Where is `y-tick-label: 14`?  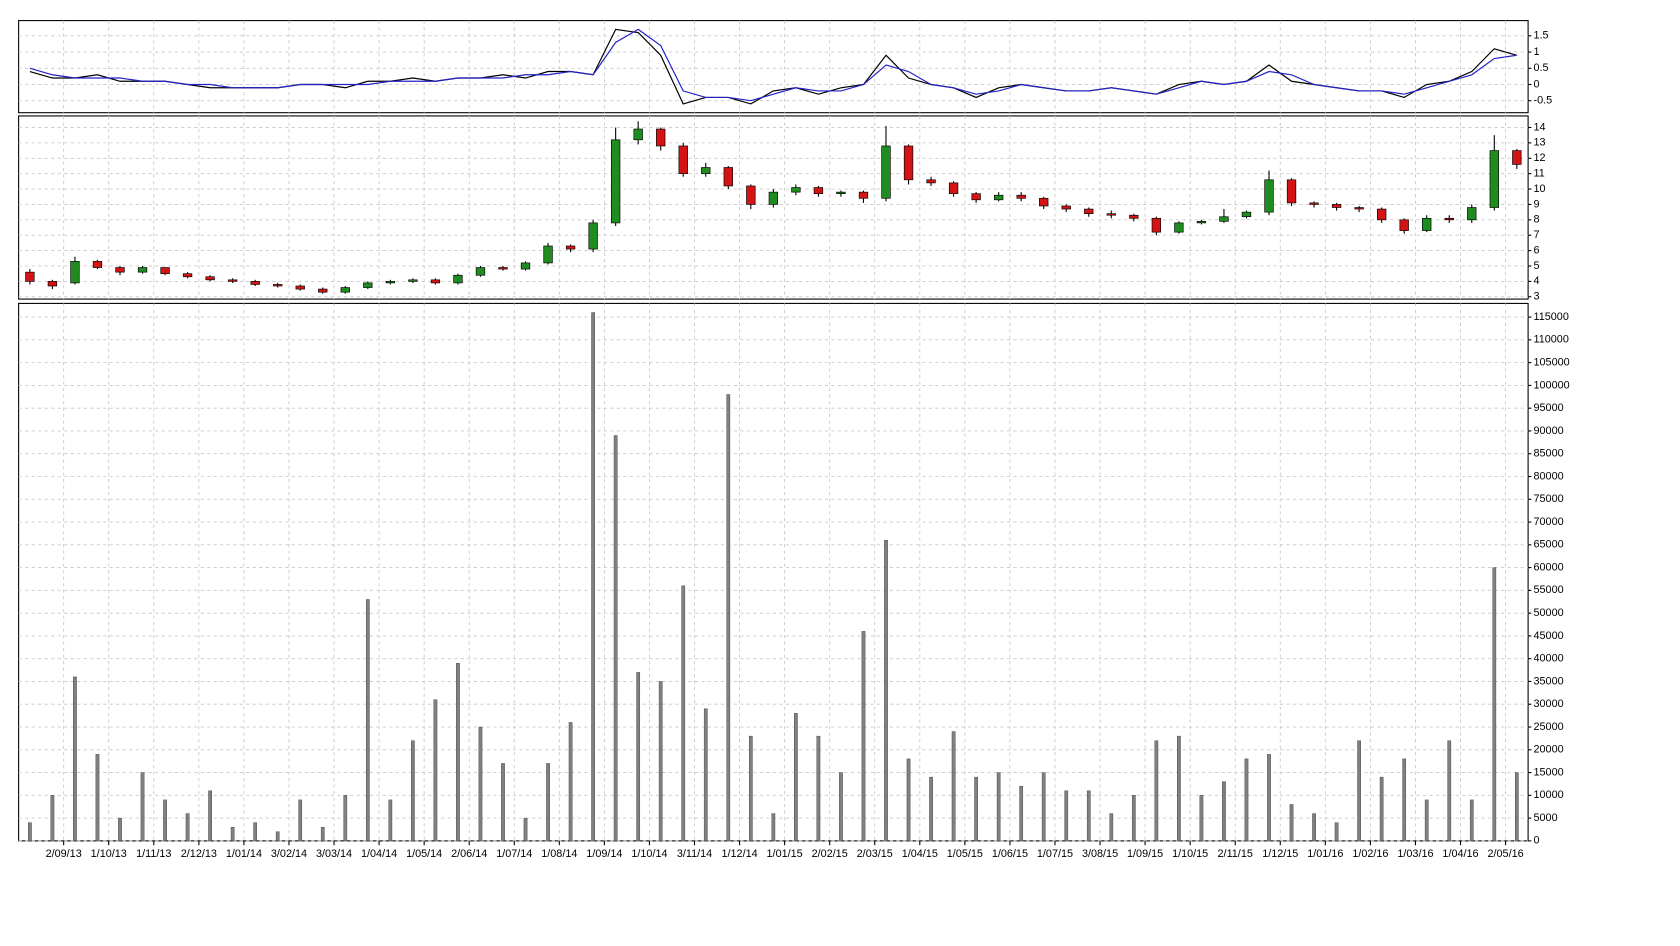 y-tick-label: 14 is located at coordinates (1540, 127).